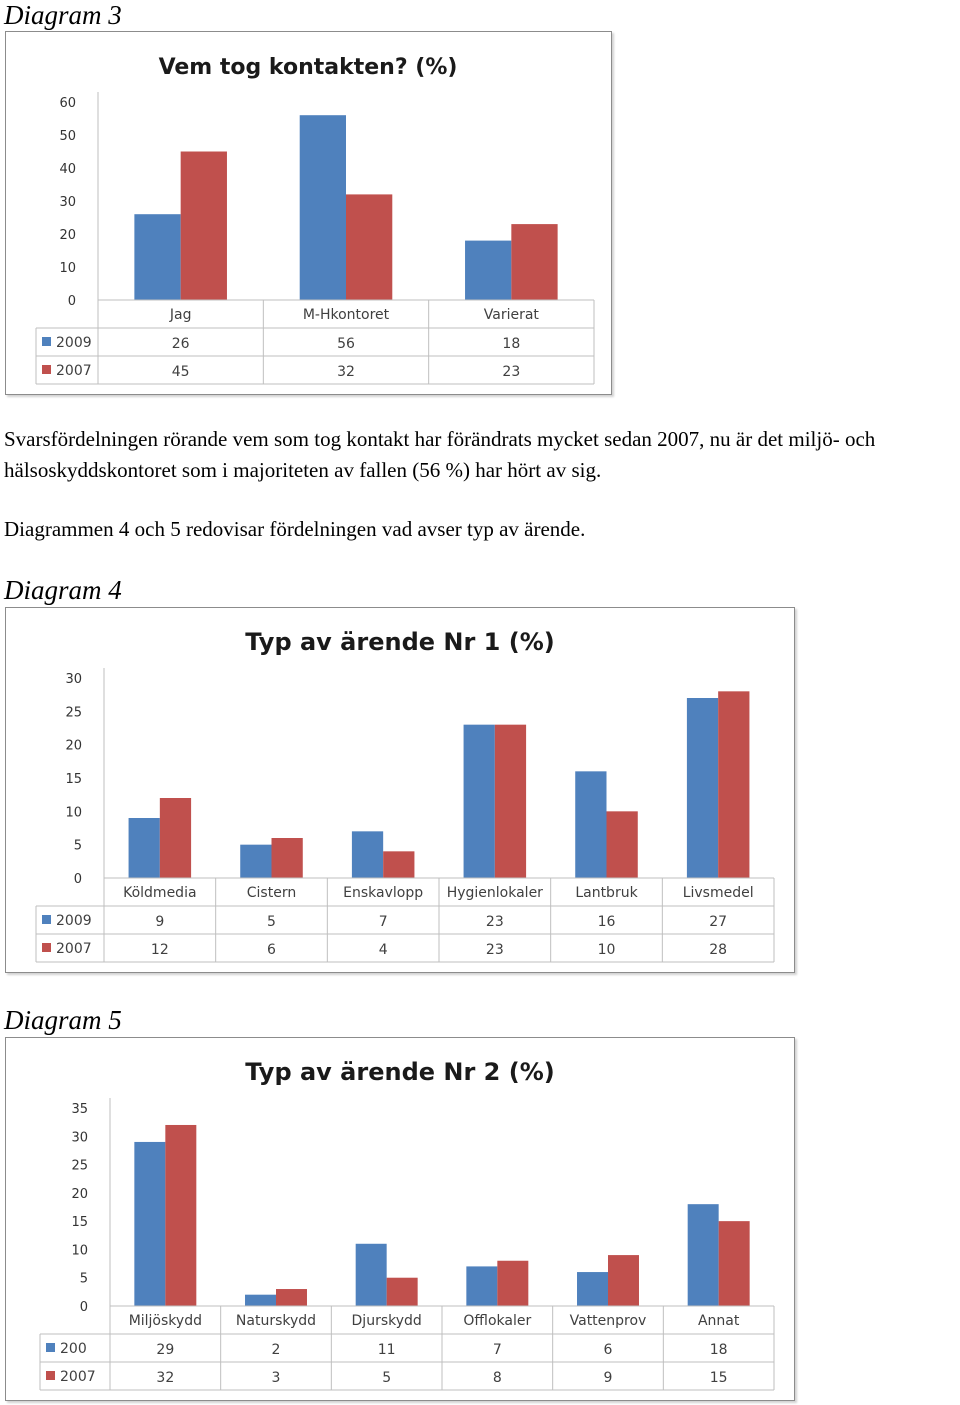  What do you see at coordinates (622, 844) in the screenshot?
I see `bar-2007-Lantbruk` at bounding box center [622, 844].